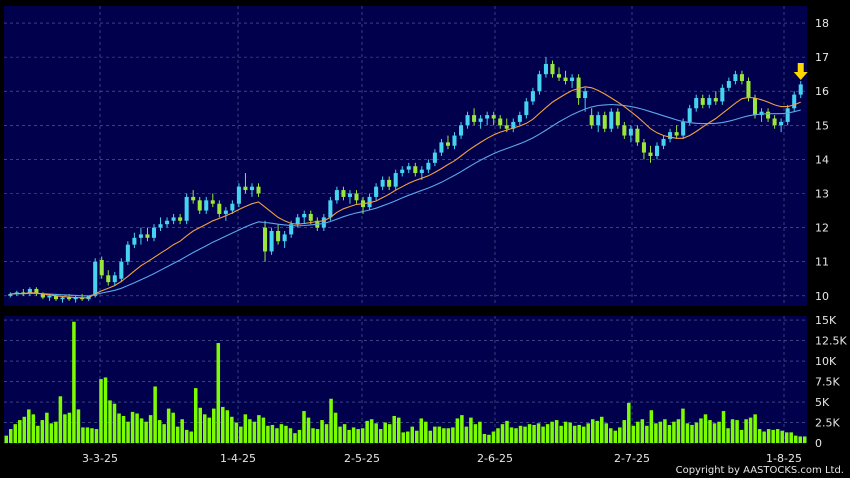 Image resolution: width=850 pixels, height=478 pixels. Describe the element at coordinates (759, 470) in the screenshot. I see `copyright-notice: Copyright by AASTOCKS.com Ltd.` at that location.